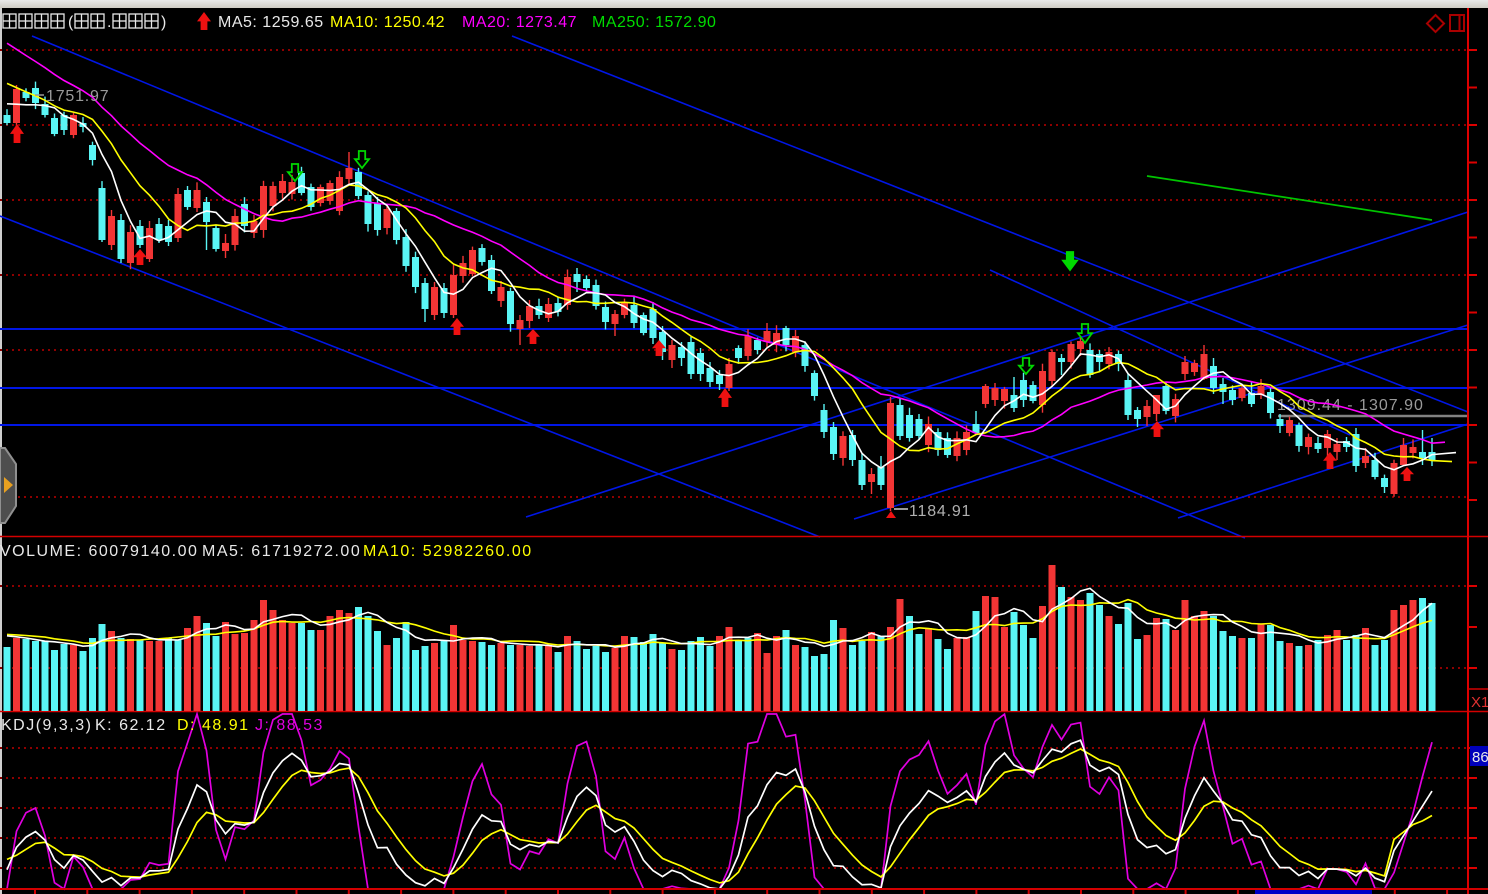 The width and height of the screenshot is (1488, 894). I want to click on svg-text: MA250: 1572.90, so click(654, 22).